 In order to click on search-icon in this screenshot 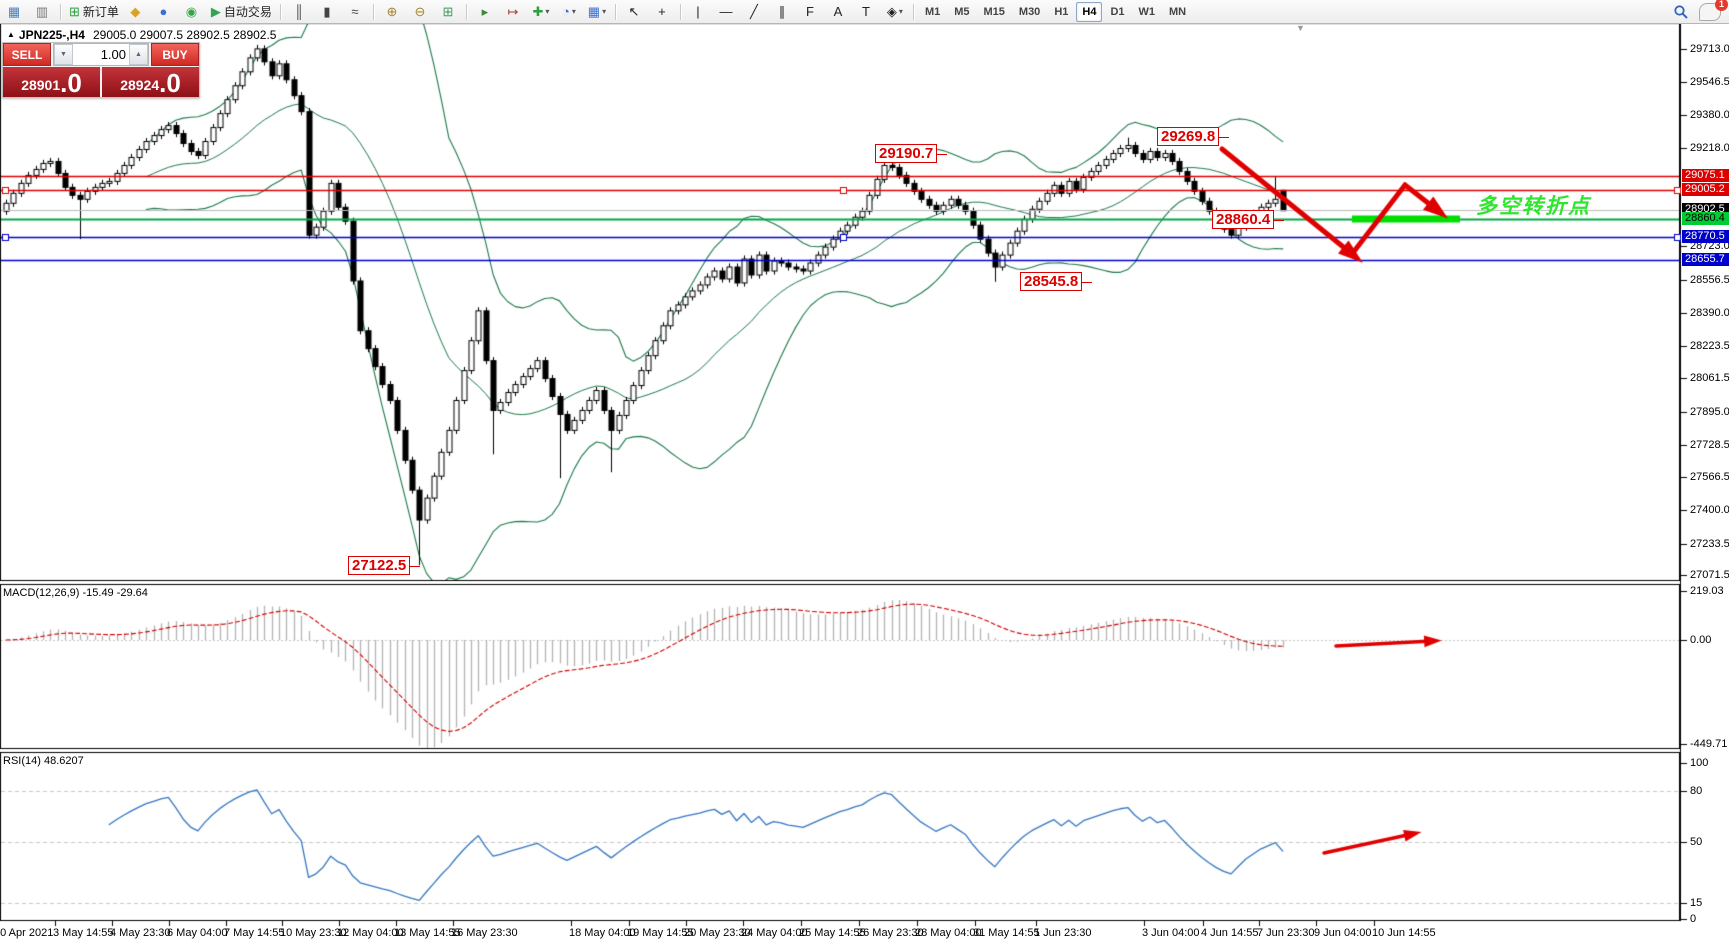, I will do `click(1681, 12)`.